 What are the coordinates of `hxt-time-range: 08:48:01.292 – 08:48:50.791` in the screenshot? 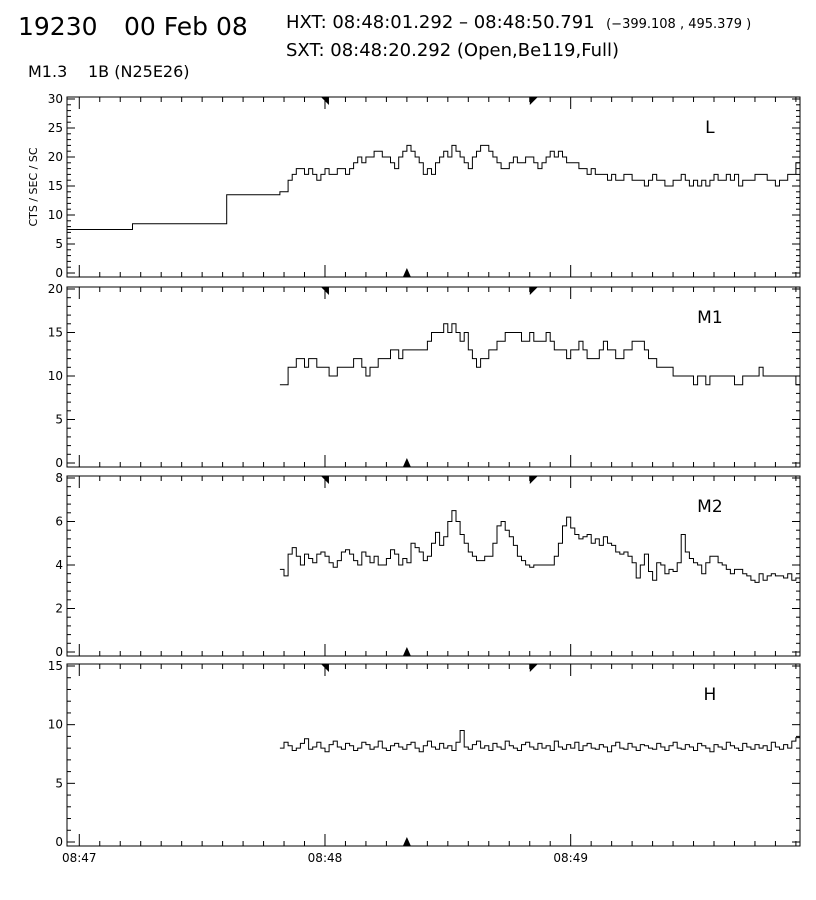 It's located at (463, 22).